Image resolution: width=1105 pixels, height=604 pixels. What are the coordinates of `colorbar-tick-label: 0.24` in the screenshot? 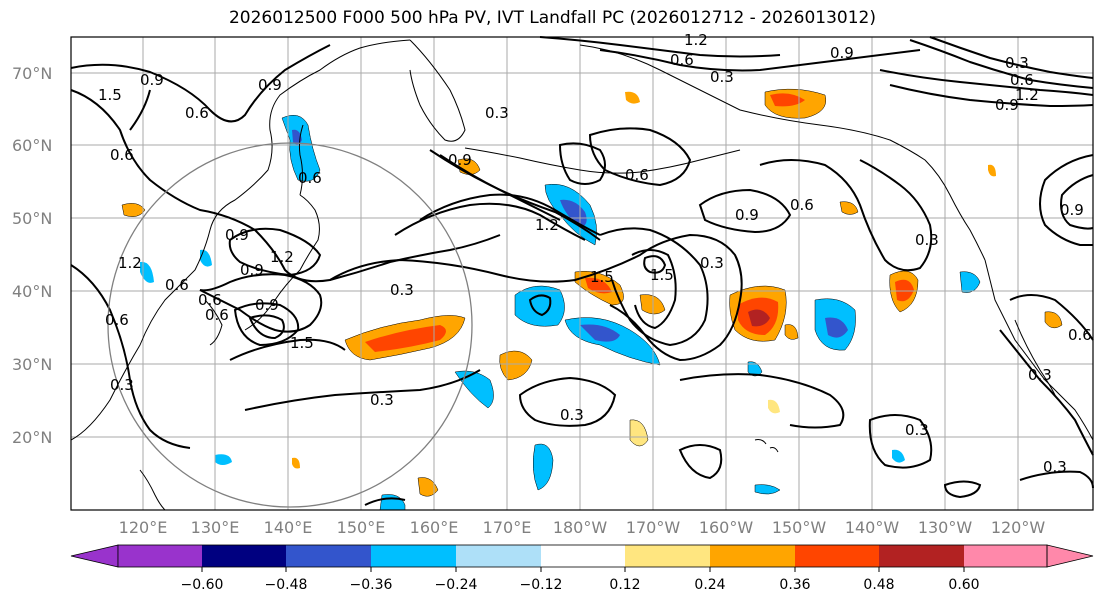 It's located at (709, 585).